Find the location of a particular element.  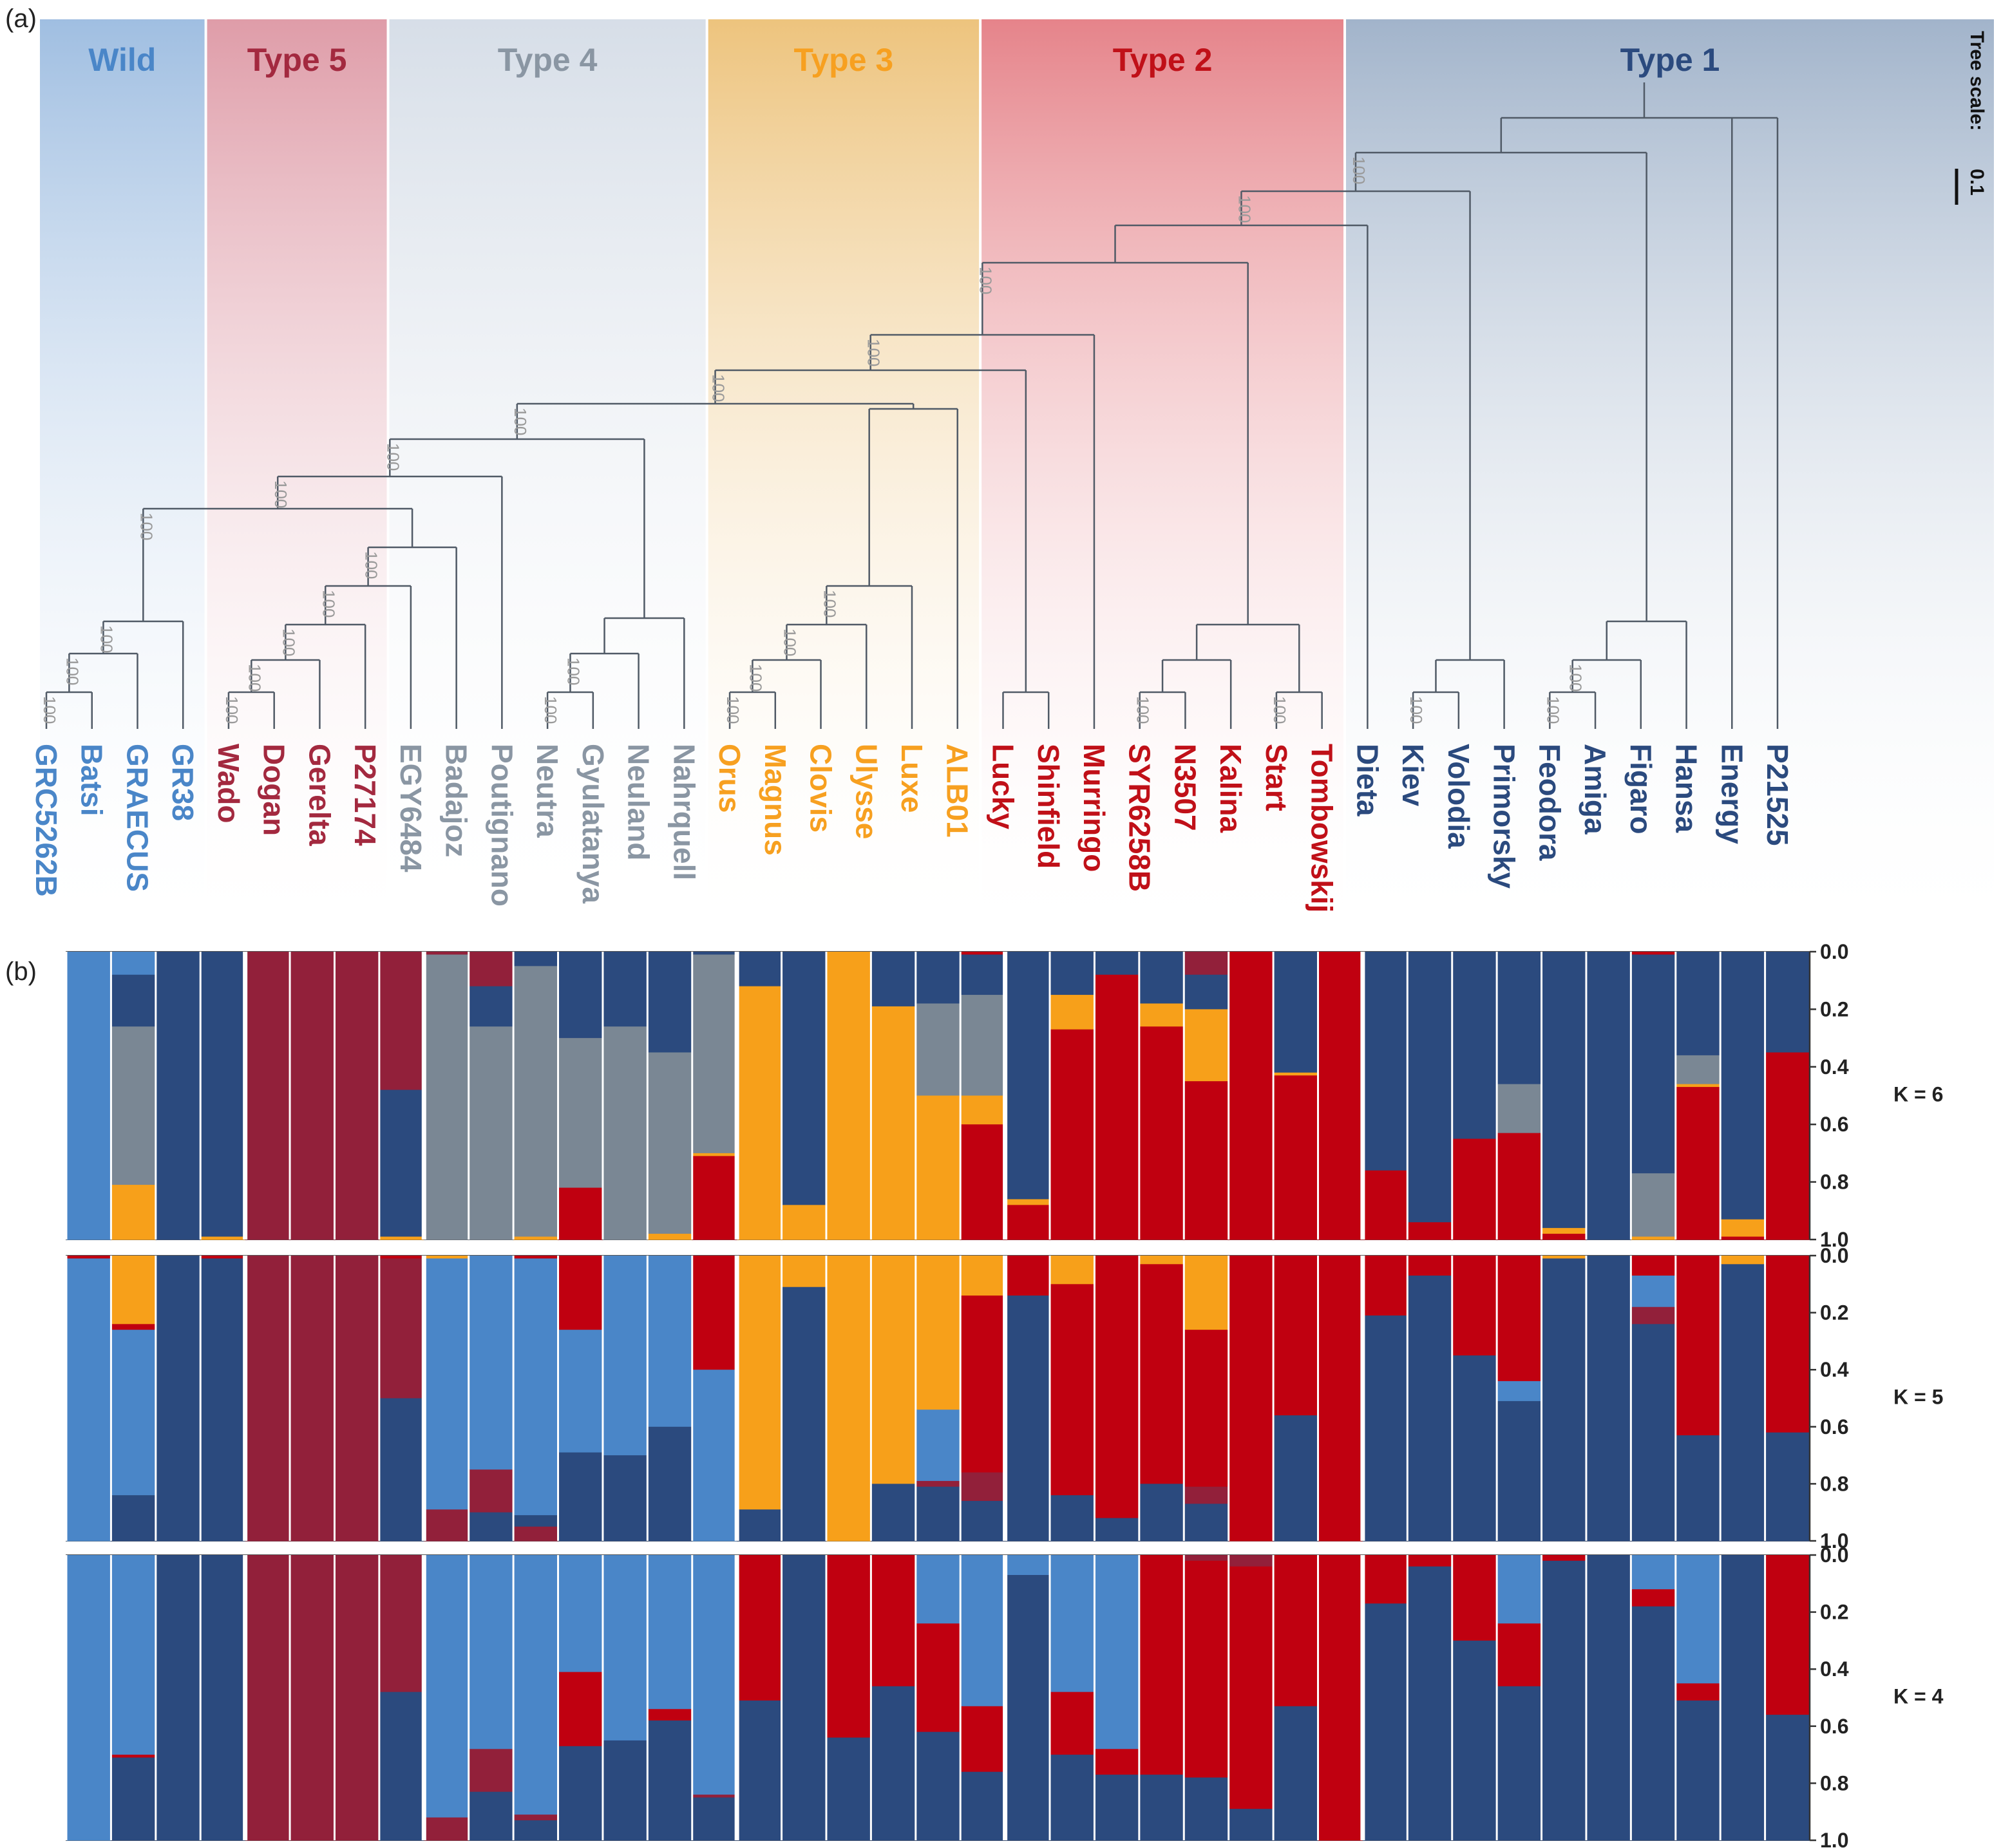

taxon-label: P27174 is located at coordinates (365, 795).